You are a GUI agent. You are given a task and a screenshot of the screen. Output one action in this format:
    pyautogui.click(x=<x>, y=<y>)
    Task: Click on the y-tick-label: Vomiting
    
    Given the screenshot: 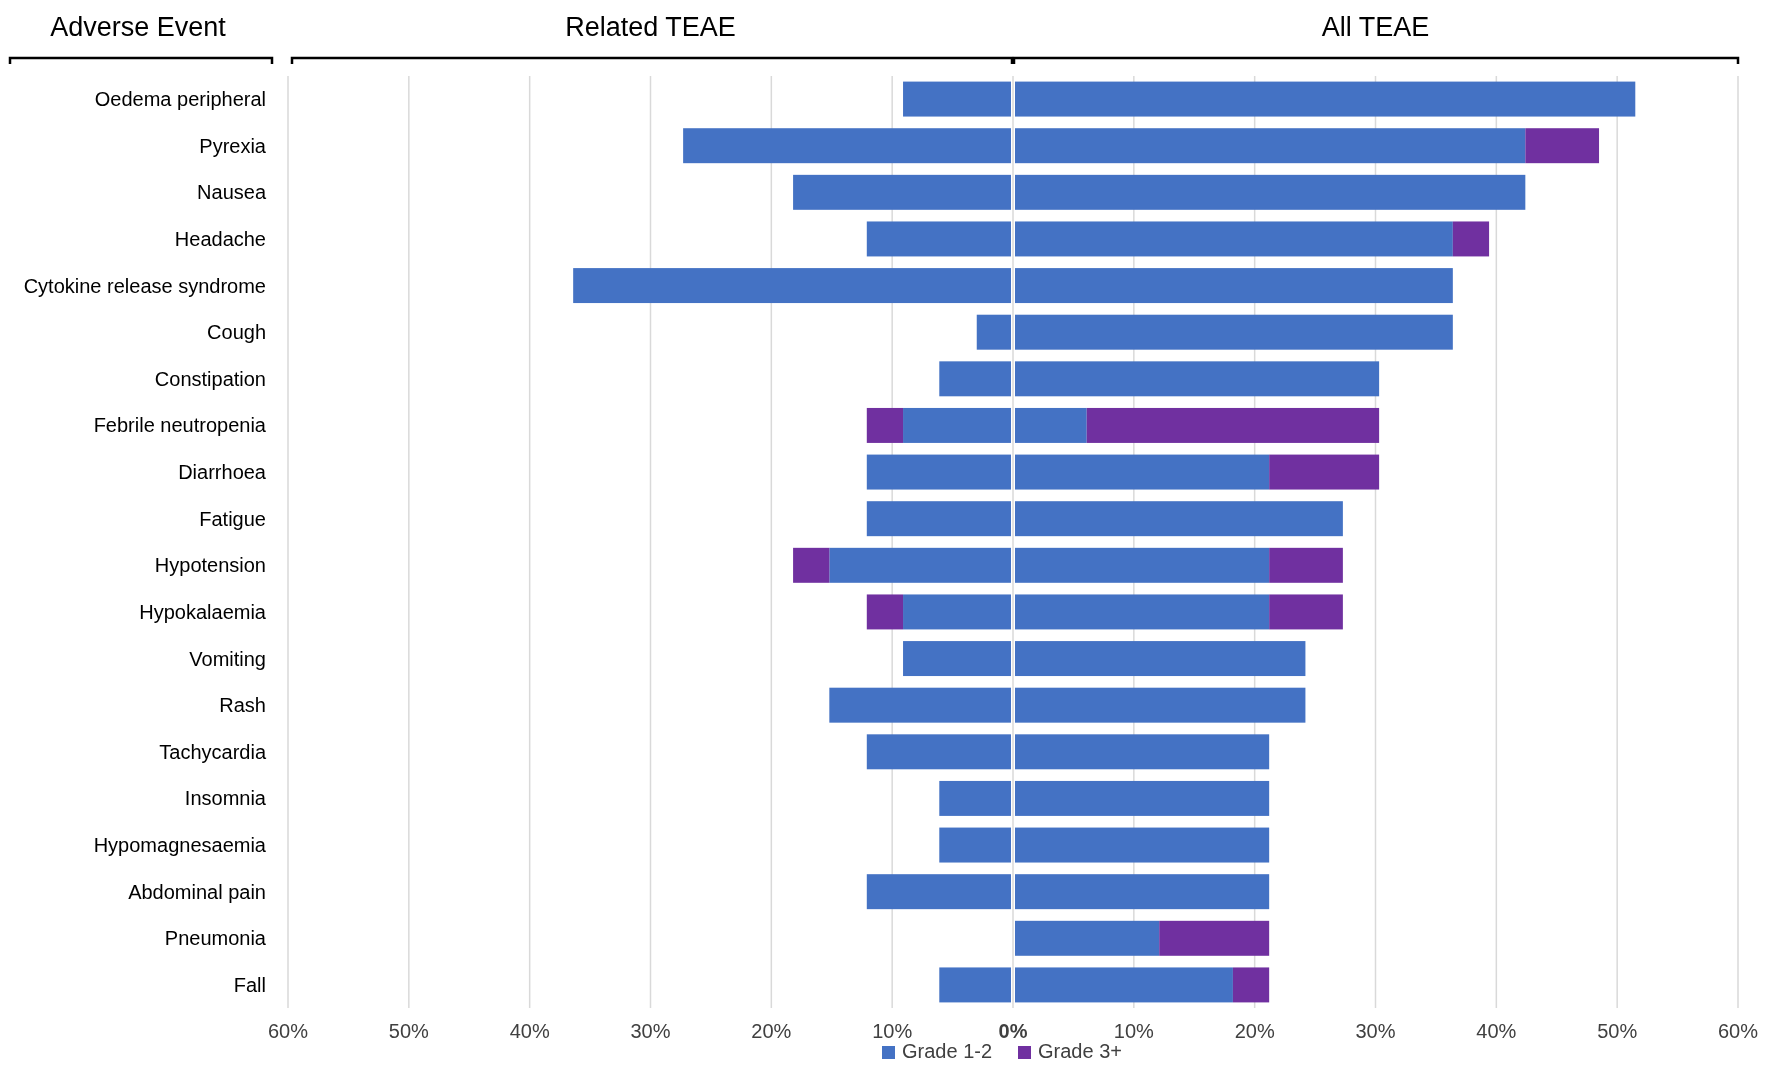 What is the action you would take?
    pyautogui.click(x=227, y=658)
    